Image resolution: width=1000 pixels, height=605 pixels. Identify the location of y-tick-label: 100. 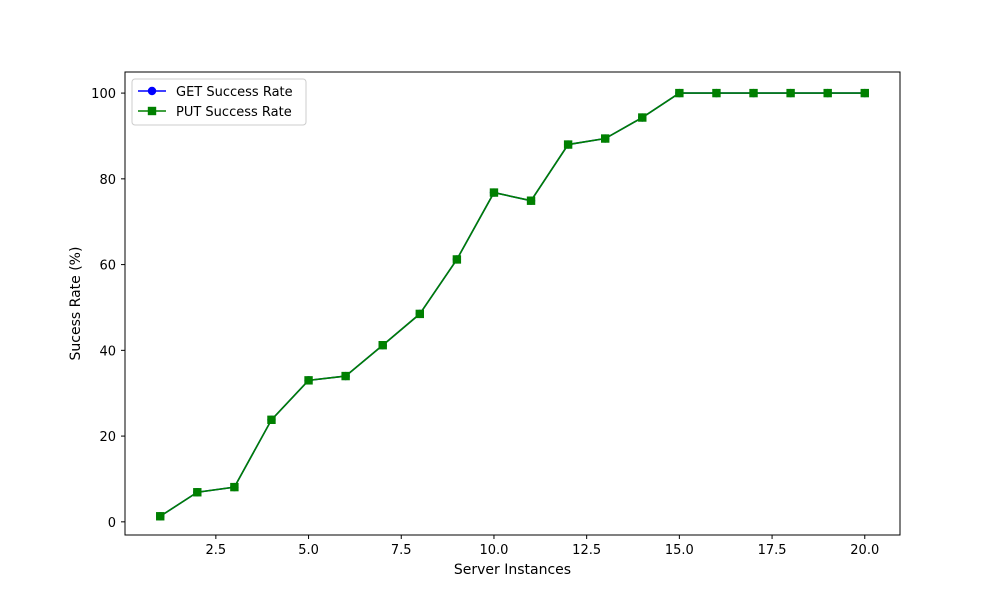
(103, 94).